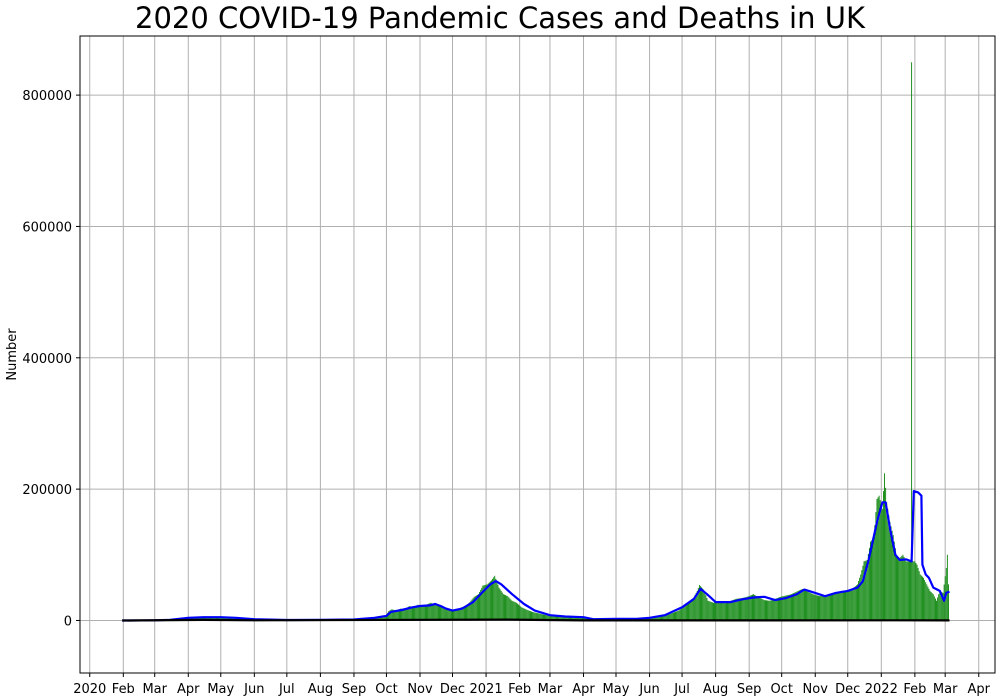 The height and width of the screenshot is (700, 1000). Describe the element at coordinates (486, 689) in the screenshot. I see `x-tick-label: 2021` at that location.